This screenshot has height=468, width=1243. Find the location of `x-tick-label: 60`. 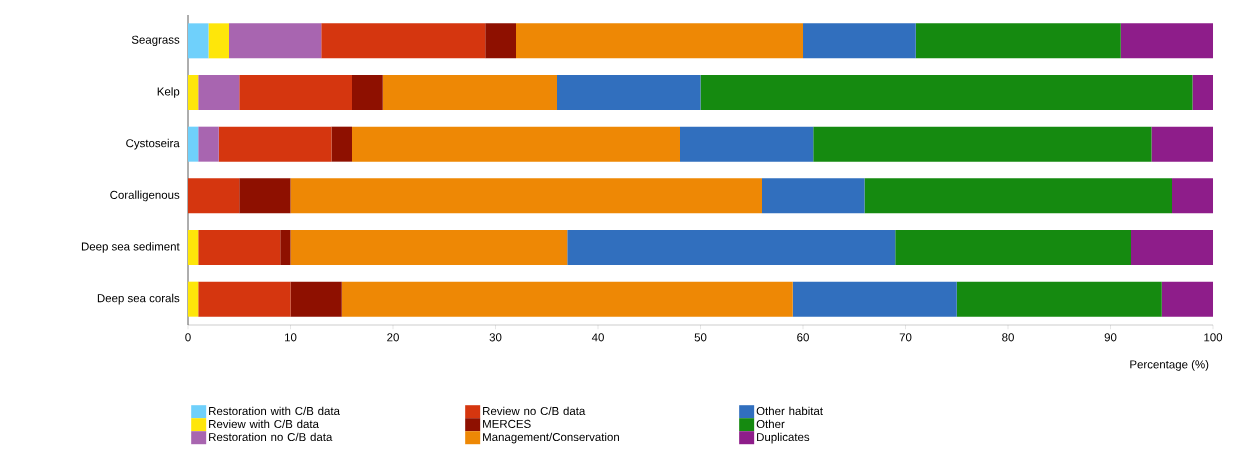

x-tick-label: 60 is located at coordinates (803, 337).